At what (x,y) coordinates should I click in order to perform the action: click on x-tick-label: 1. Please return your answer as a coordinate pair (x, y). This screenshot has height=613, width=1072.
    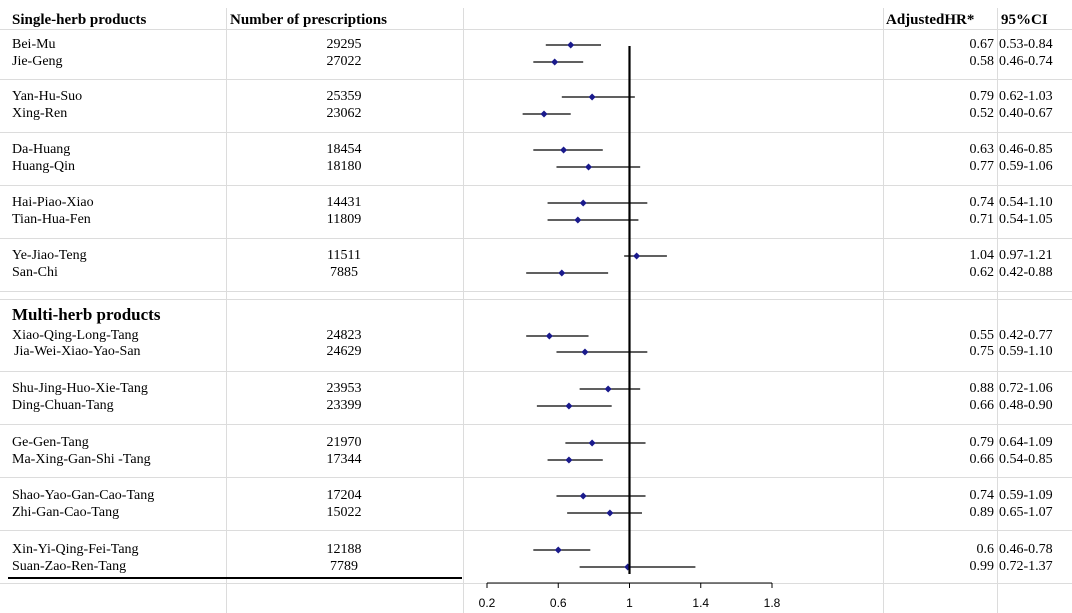
    Looking at the image, I should click on (629, 603).